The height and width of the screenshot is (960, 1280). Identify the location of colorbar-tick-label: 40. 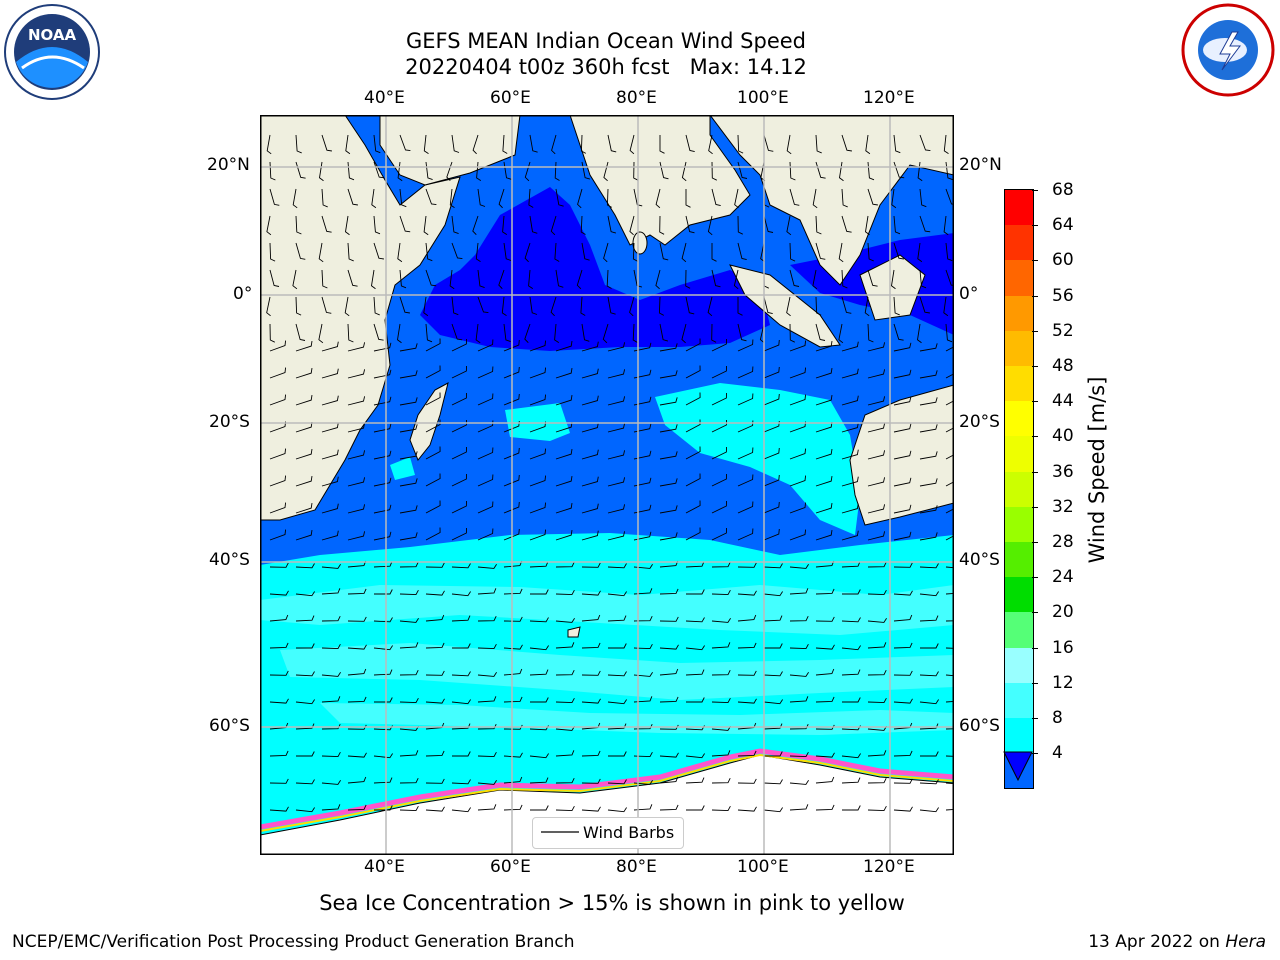
(1063, 436).